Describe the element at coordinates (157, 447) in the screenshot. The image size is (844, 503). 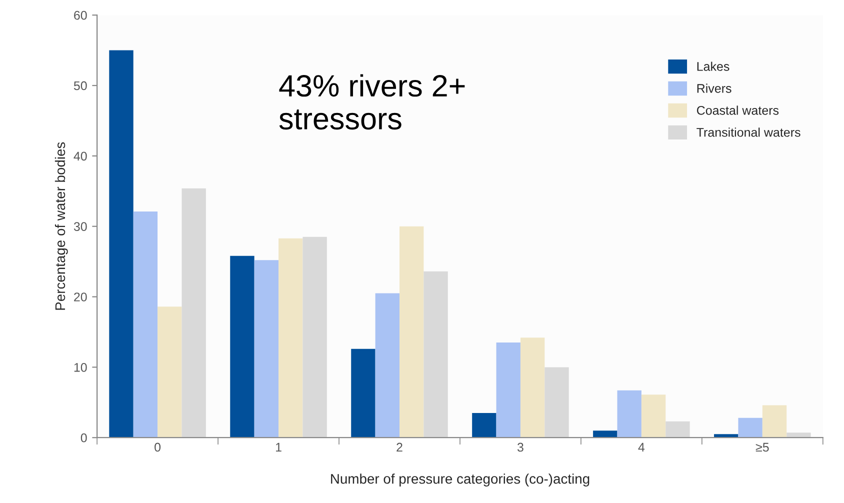
I see `x-tick-label: 0` at that location.